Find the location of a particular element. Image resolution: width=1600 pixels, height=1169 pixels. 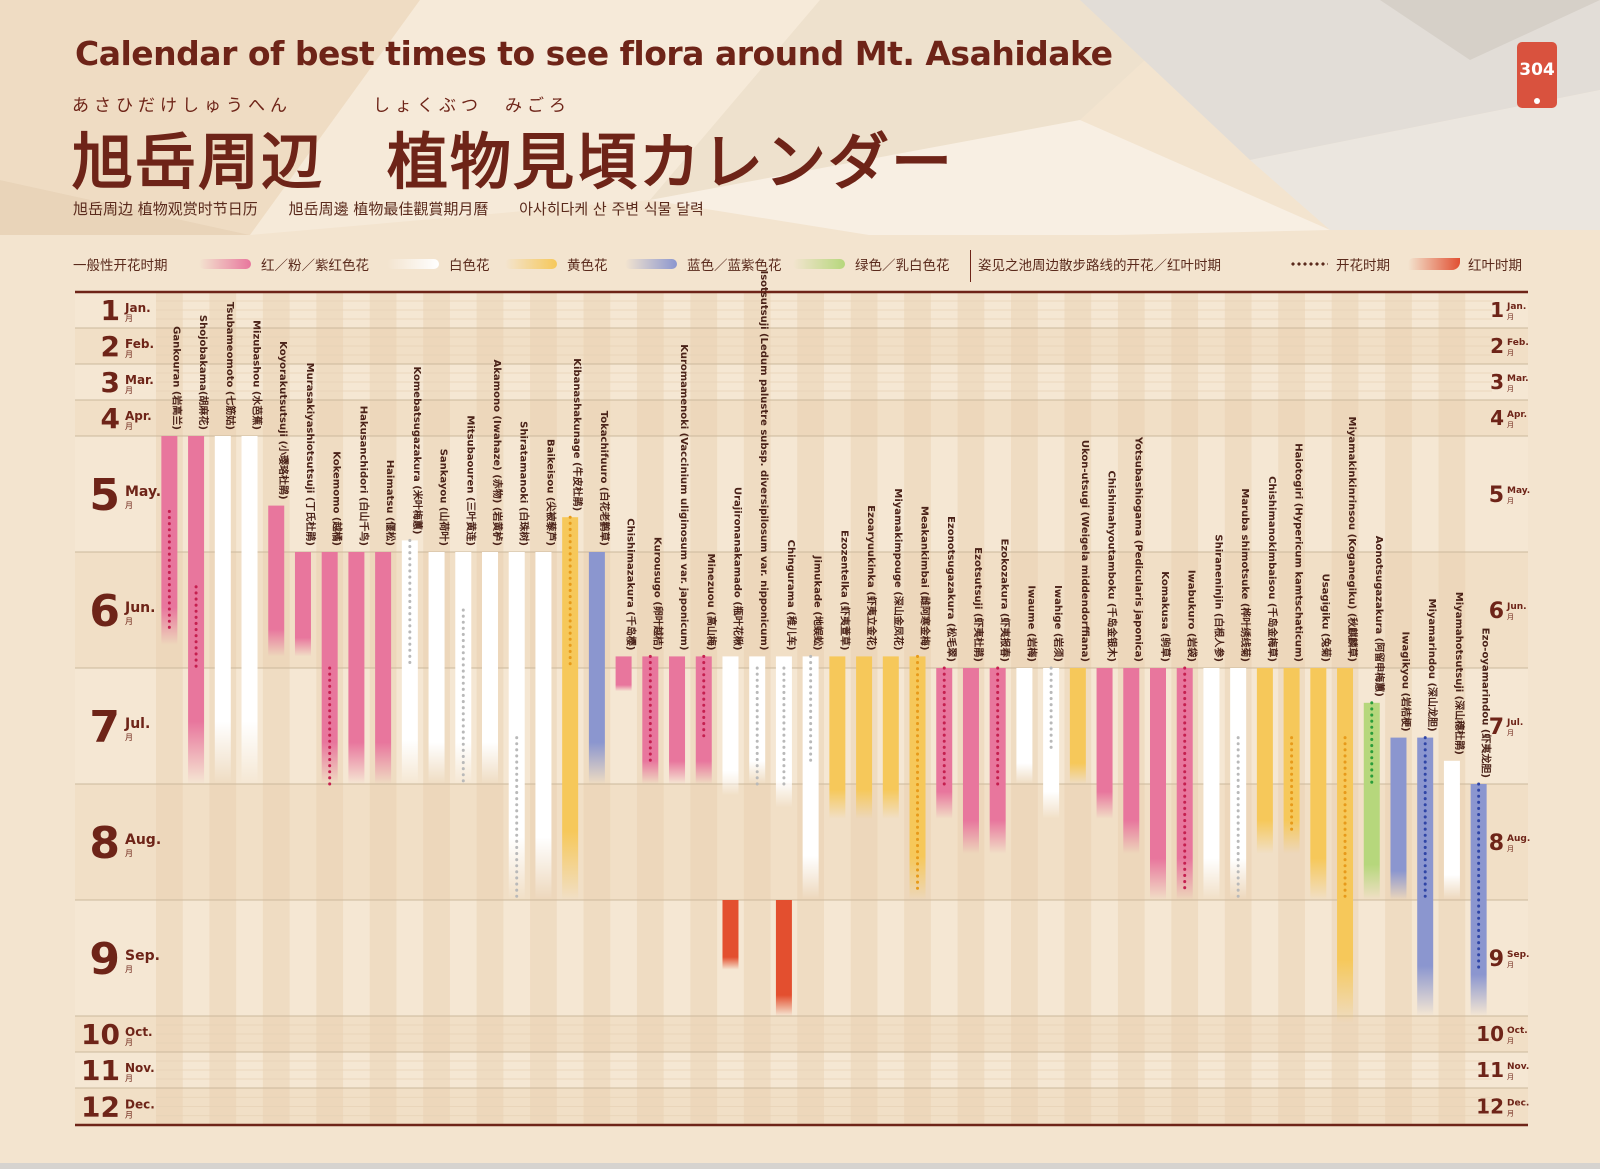

page-badge-phone-icon: 304 is located at coordinates (1537, 75).